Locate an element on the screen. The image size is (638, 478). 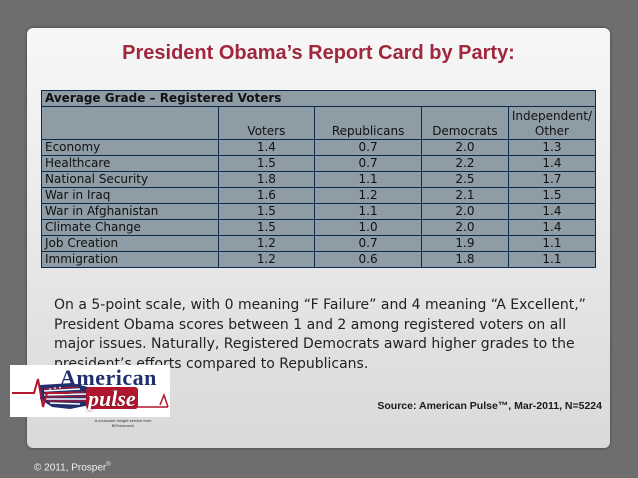
table-row: Climate Change 1.5 1.0 2.0 1.4 is located at coordinates (319, 227).